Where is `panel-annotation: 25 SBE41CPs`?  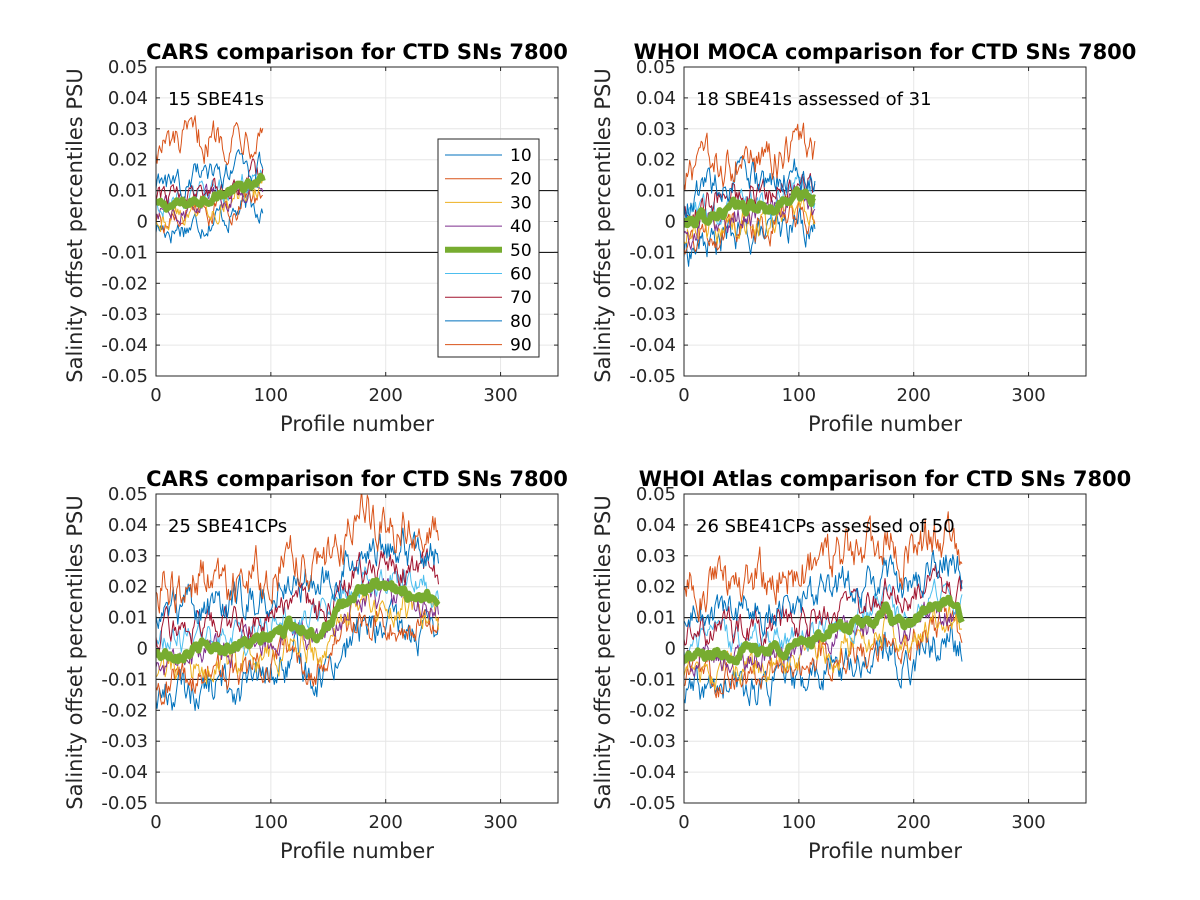
panel-annotation: 25 SBE41CPs is located at coordinates (227, 526).